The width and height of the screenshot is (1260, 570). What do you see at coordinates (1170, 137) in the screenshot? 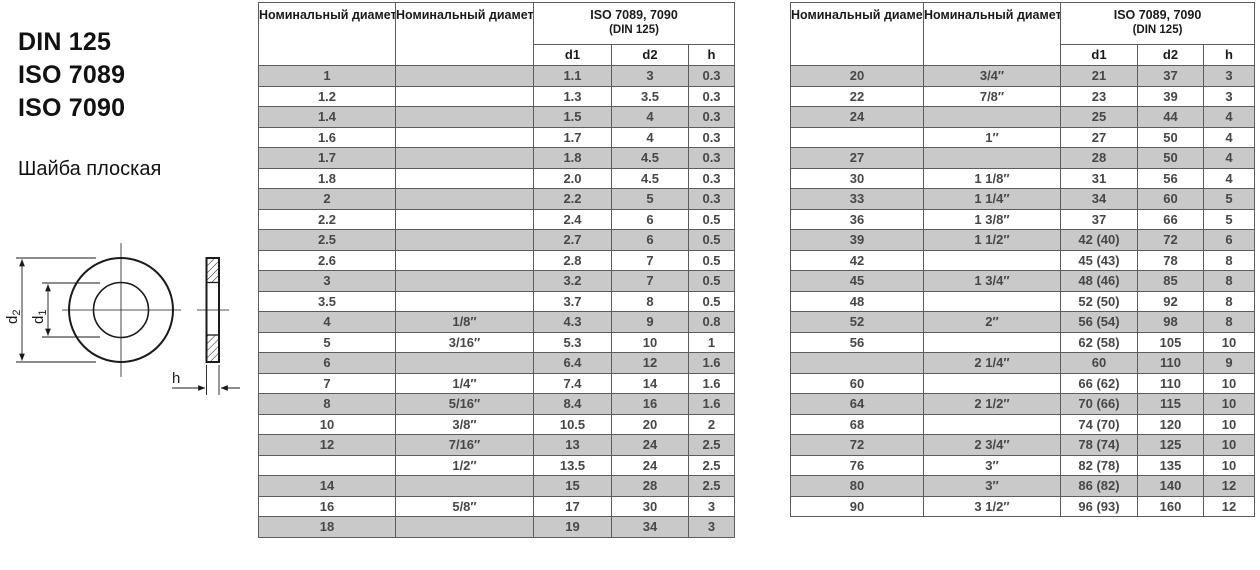
I see `table-cell: 50` at bounding box center [1170, 137].